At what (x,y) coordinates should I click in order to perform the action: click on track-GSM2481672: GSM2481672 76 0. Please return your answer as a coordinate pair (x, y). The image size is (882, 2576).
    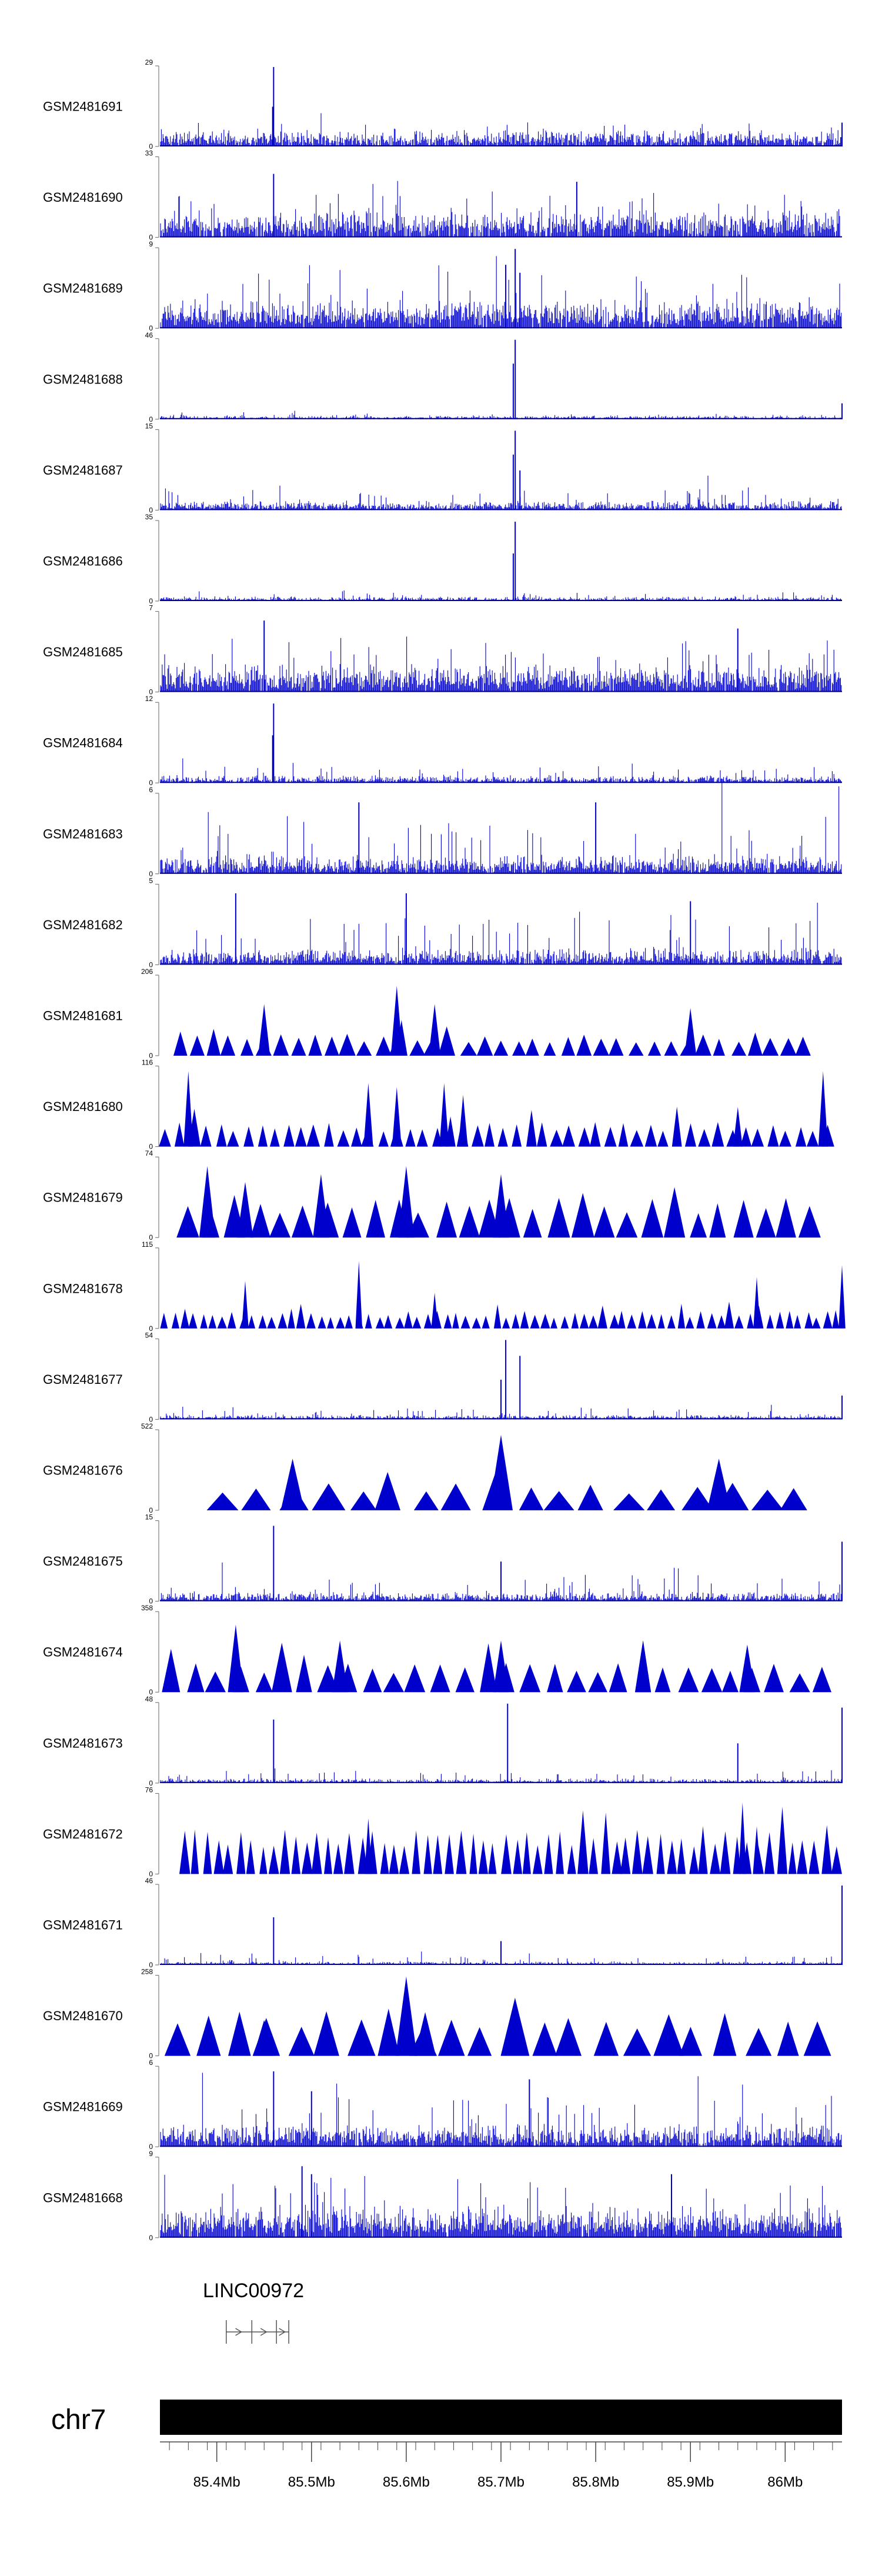
    Looking at the image, I should click on (442, 1832).